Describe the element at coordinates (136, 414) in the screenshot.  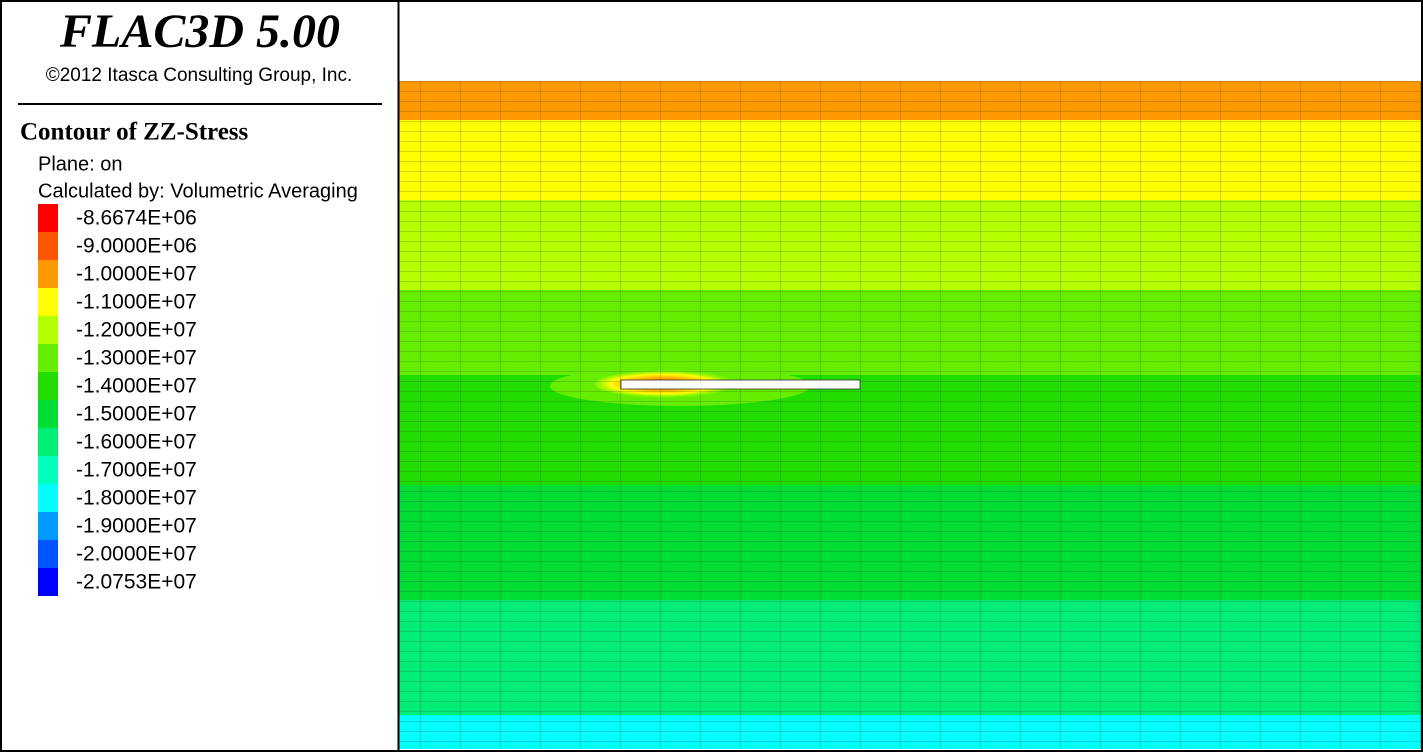
I see `legend-label: -1.5000E+07` at that location.